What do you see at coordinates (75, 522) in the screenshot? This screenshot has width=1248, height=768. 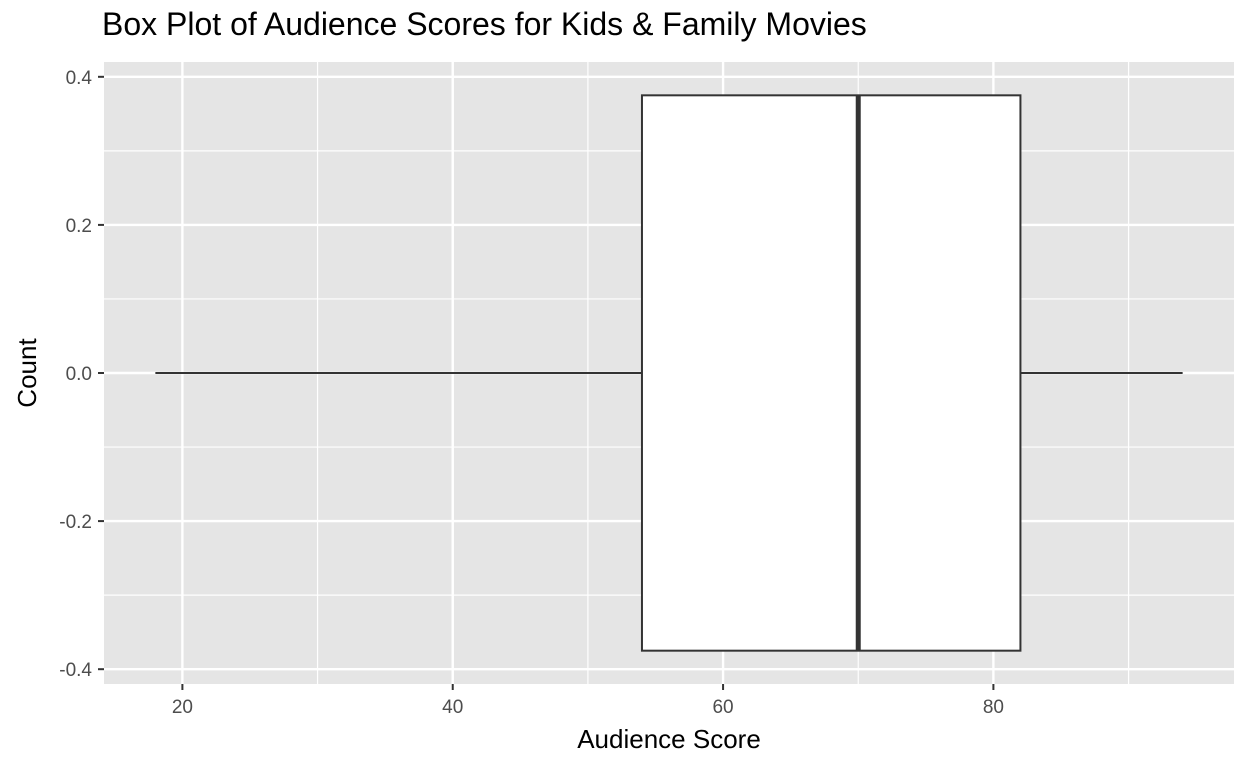 I see `y-tick-label: -0.2` at bounding box center [75, 522].